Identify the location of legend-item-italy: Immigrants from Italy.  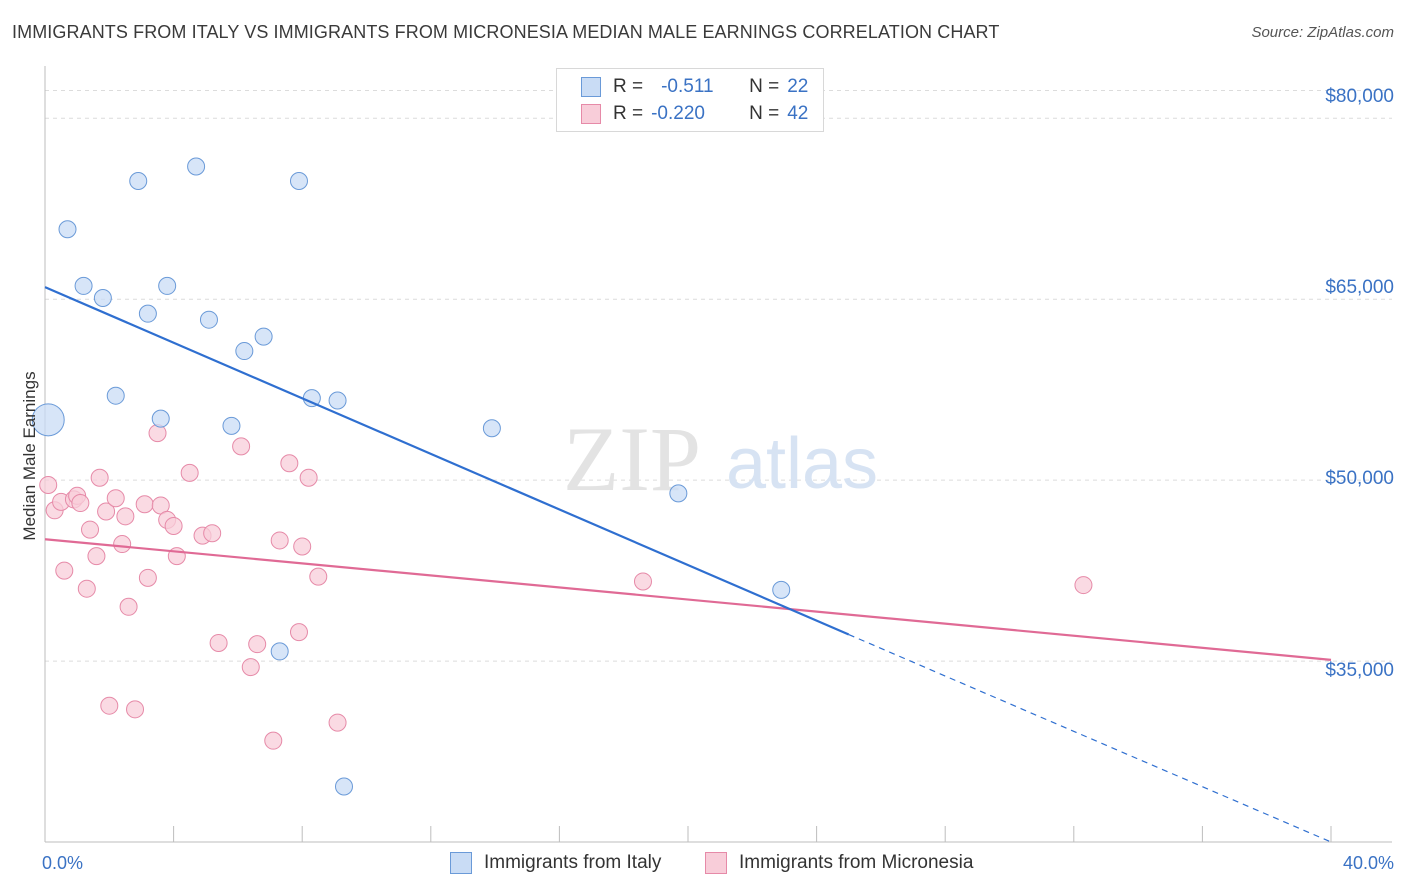
(555, 863).